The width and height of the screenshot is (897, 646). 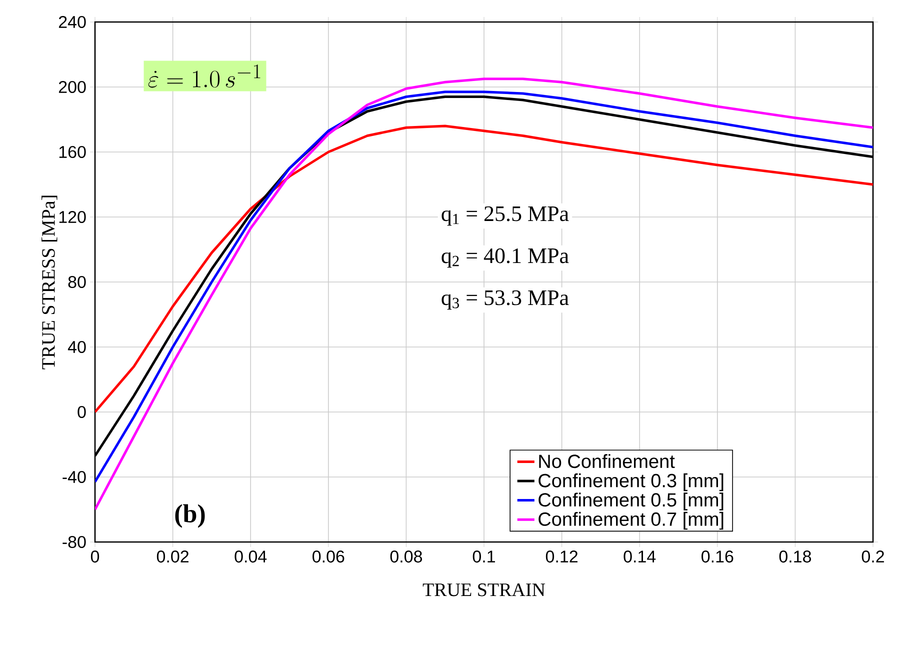 I want to click on x-tick-label: 0.18, so click(x=795, y=556).